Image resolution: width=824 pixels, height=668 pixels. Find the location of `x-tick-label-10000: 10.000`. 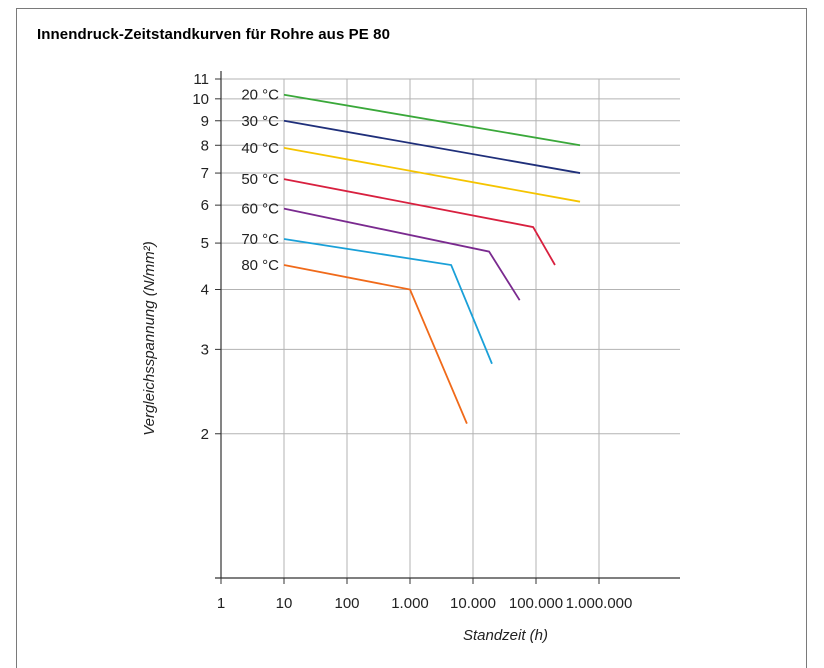

x-tick-label-10000: 10.000 is located at coordinates (473, 603).